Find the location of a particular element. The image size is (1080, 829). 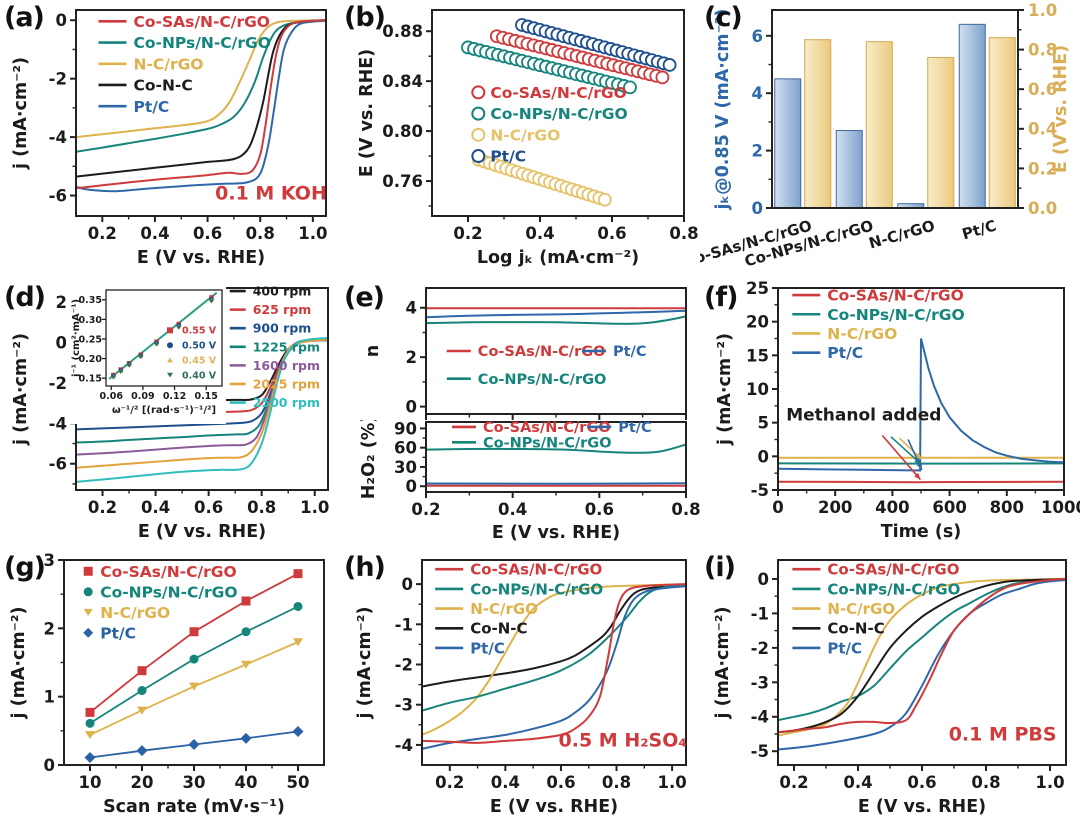

svg-text: 0.30 is located at coordinates (91, 320).